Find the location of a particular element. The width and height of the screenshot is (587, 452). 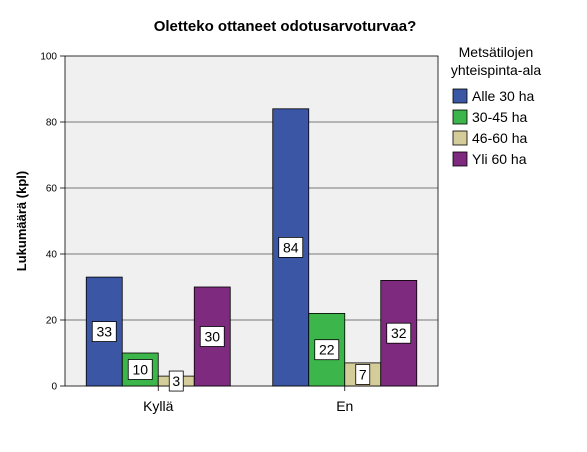

legend-label: 30-45 ha is located at coordinates (499, 117).